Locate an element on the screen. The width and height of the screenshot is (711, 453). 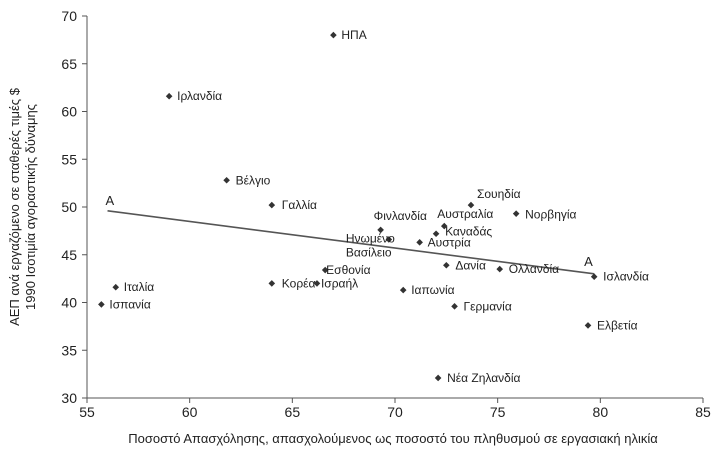
y-tick-label: 60 is located at coordinates (69, 112).